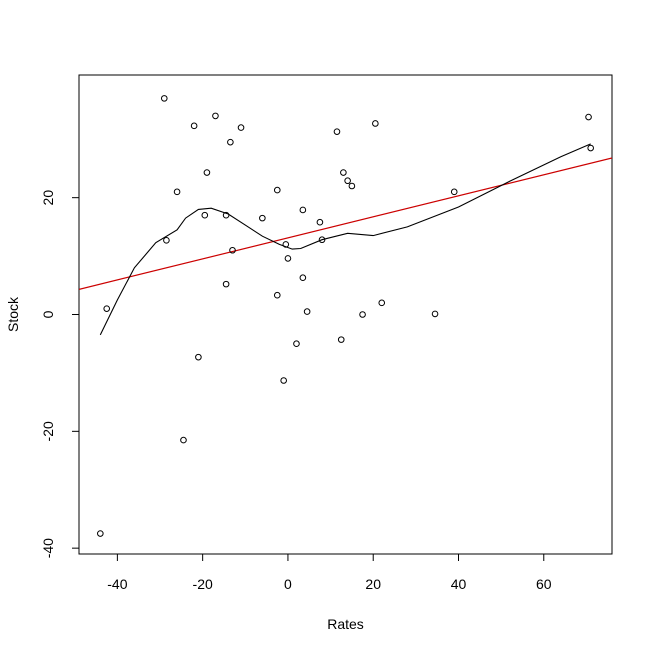  Describe the element at coordinates (60, 374) in the screenshot. I see `y-axis: -40 -20 0 20` at that location.